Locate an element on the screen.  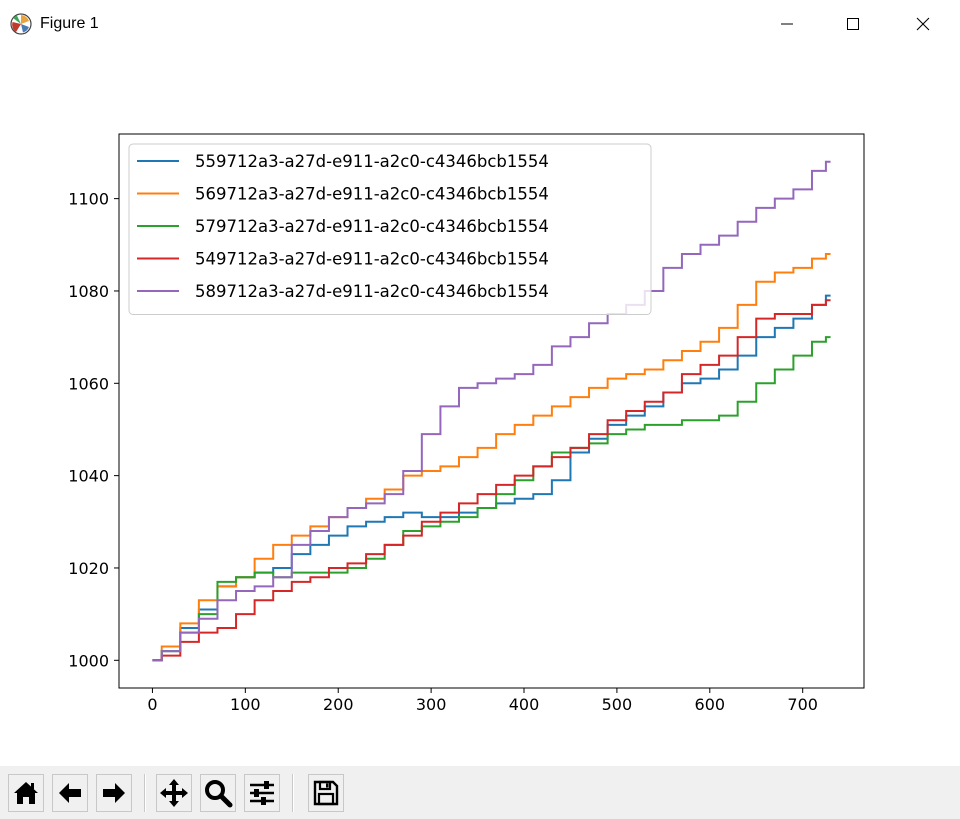
maximize-button is located at coordinates (853, 24).